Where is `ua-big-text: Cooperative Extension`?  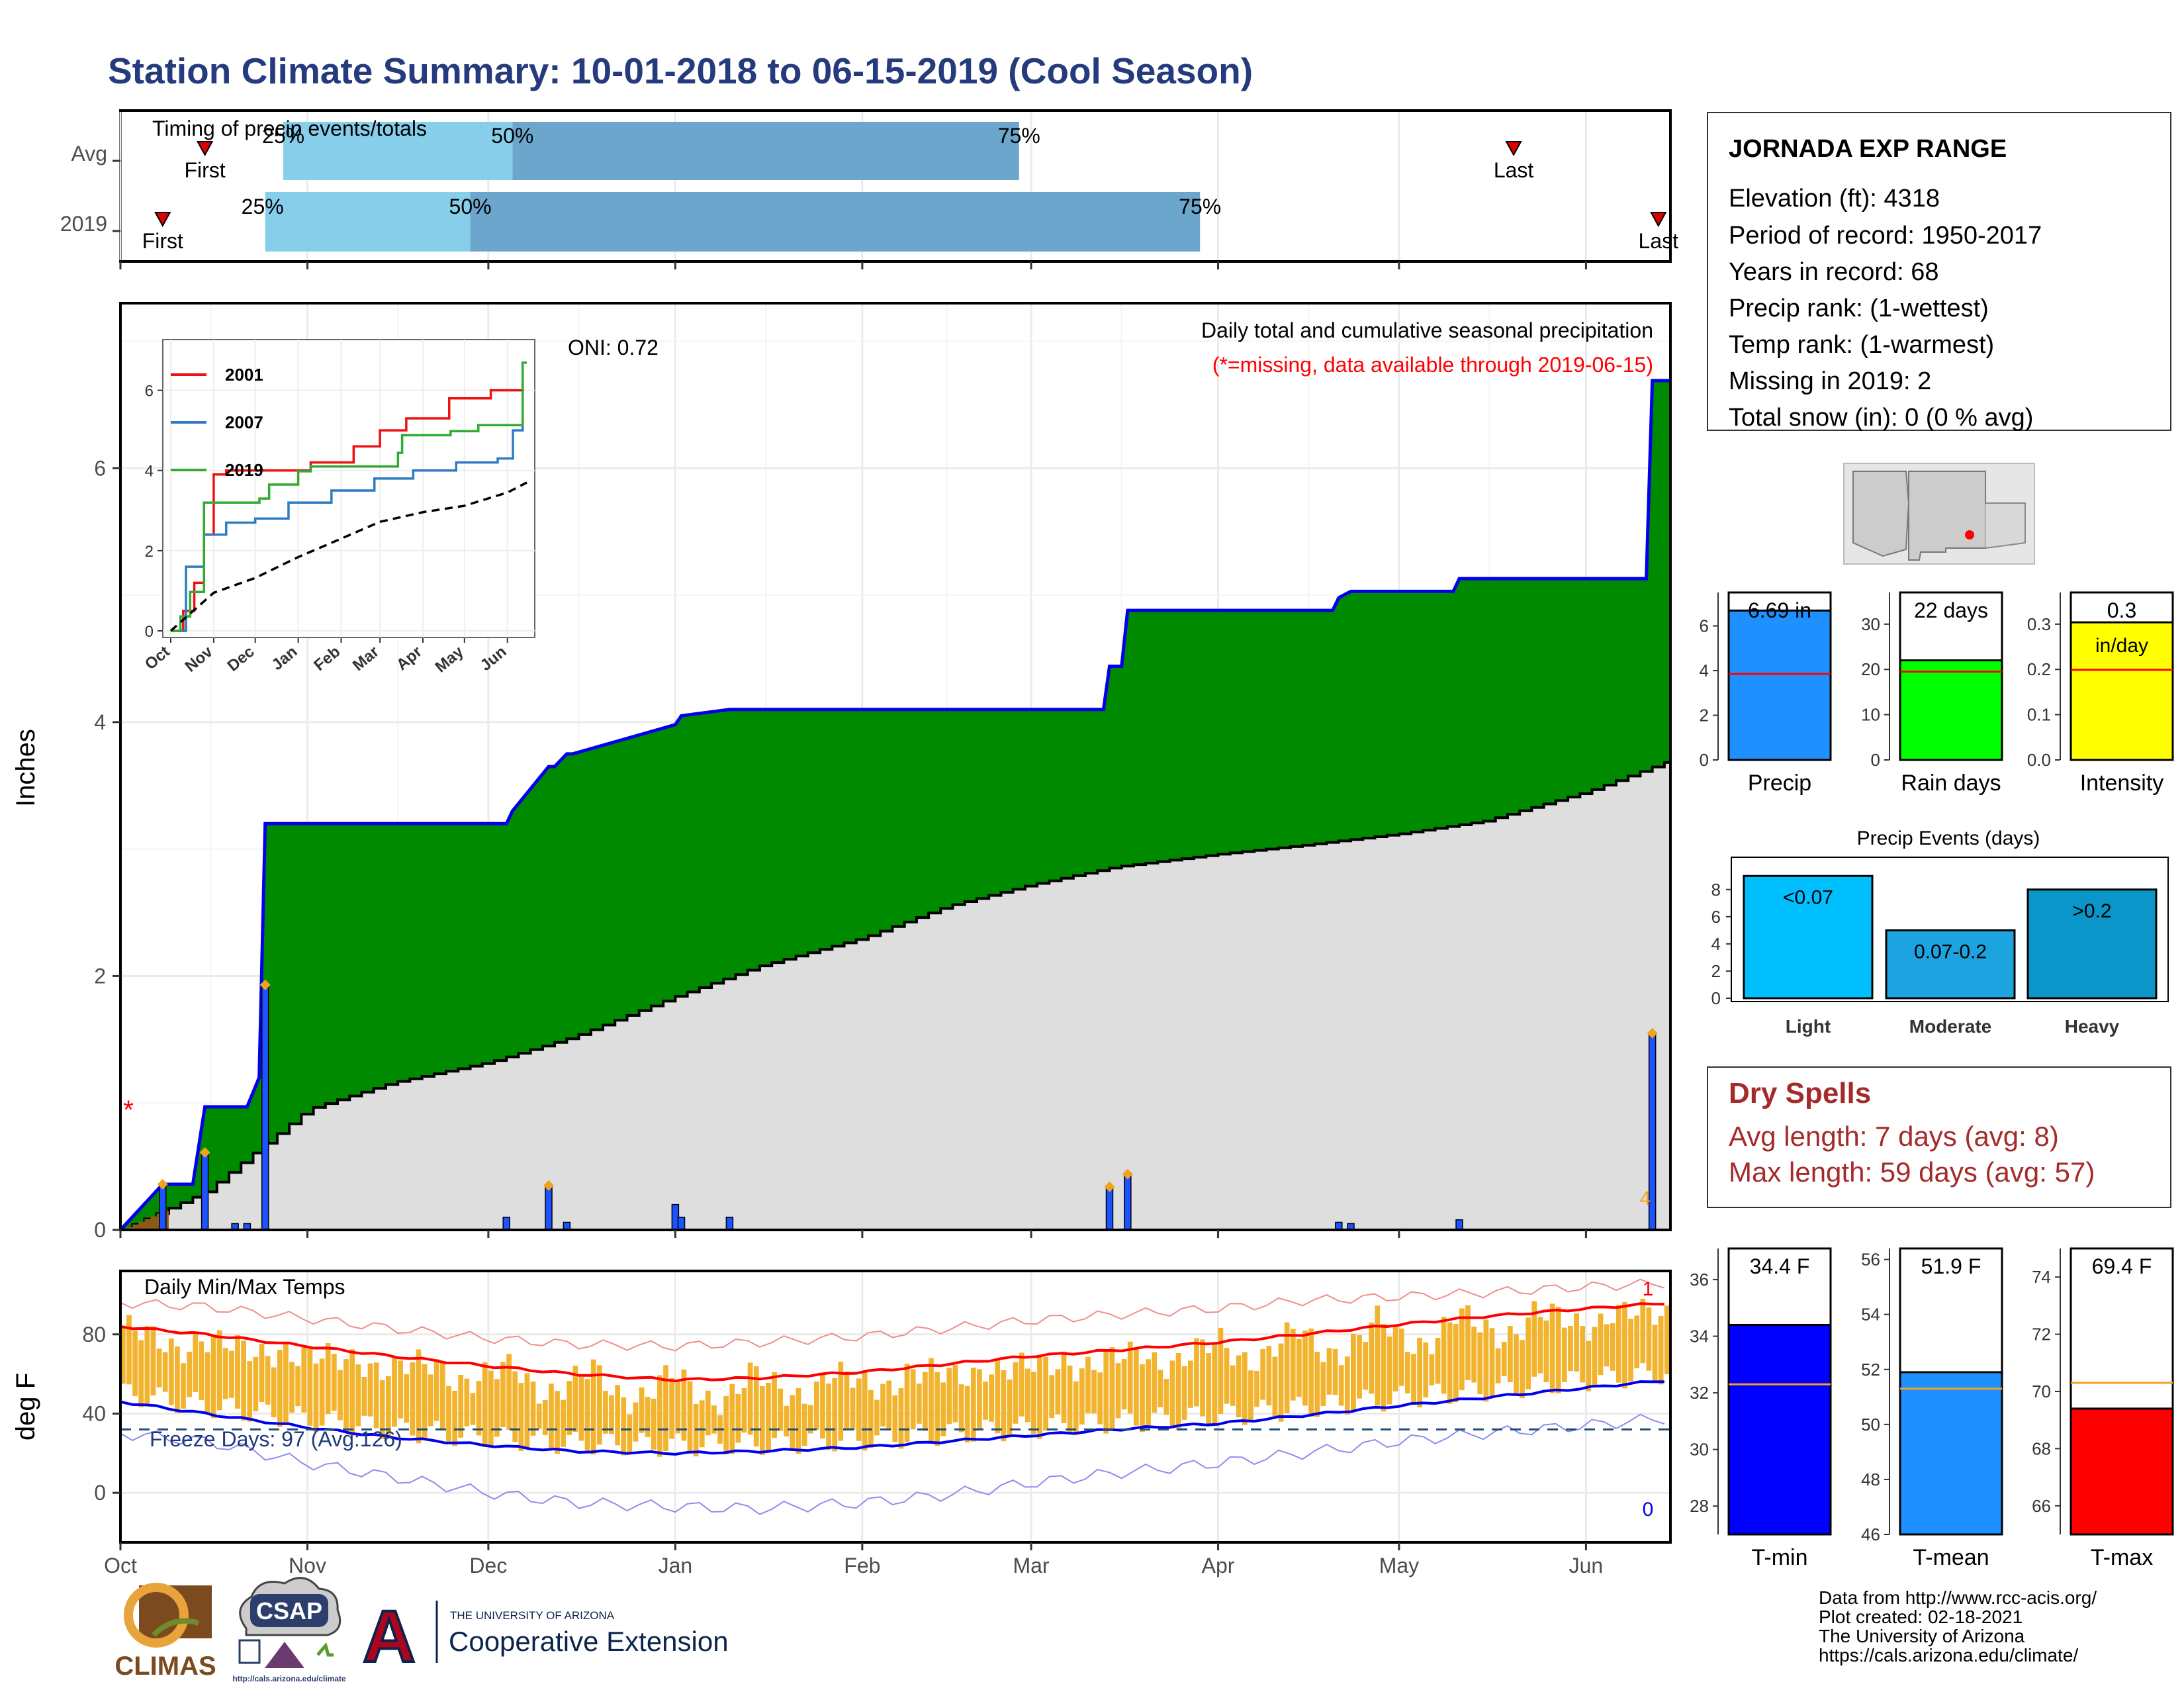
ua-big-text: Cooperative Extension is located at coordinates (589, 1641).